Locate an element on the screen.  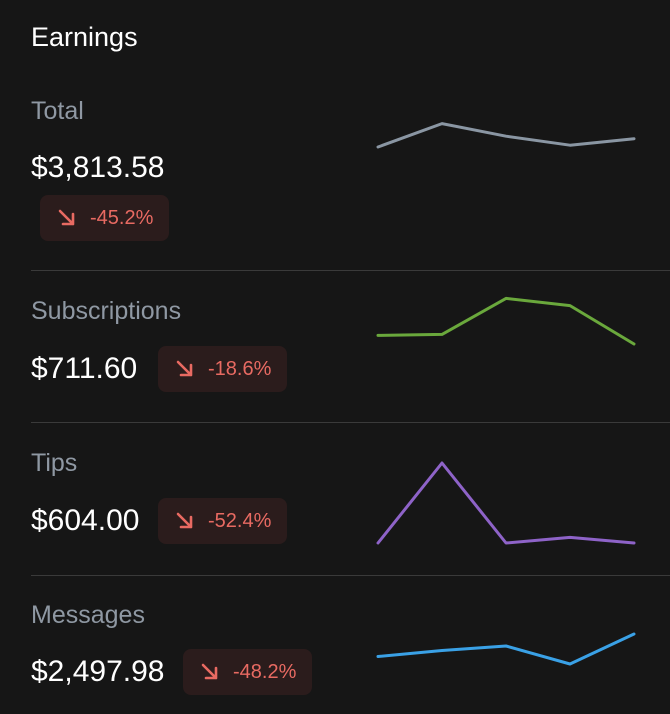
row-amount: $604.00 is located at coordinates (85, 520).